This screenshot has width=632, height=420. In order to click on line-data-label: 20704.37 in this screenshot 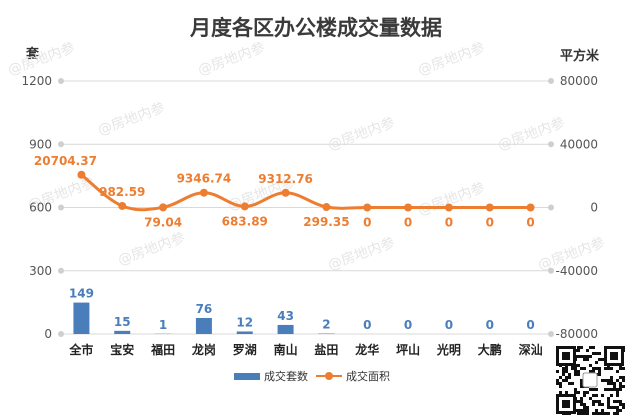, I will do `click(65, 161)`.